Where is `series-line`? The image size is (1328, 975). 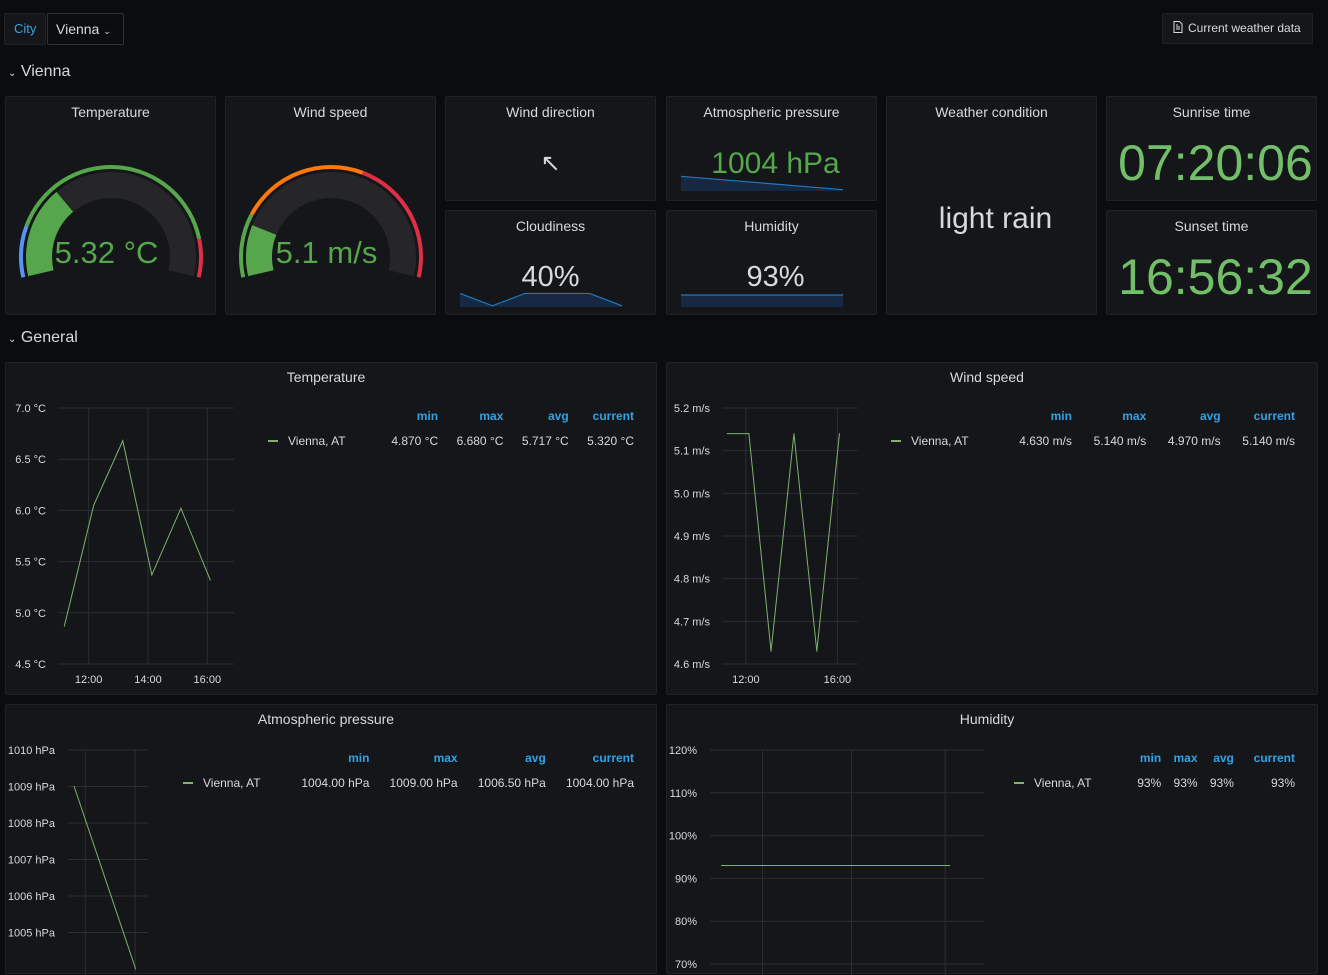
series-line is located at coordinates (105, 878).